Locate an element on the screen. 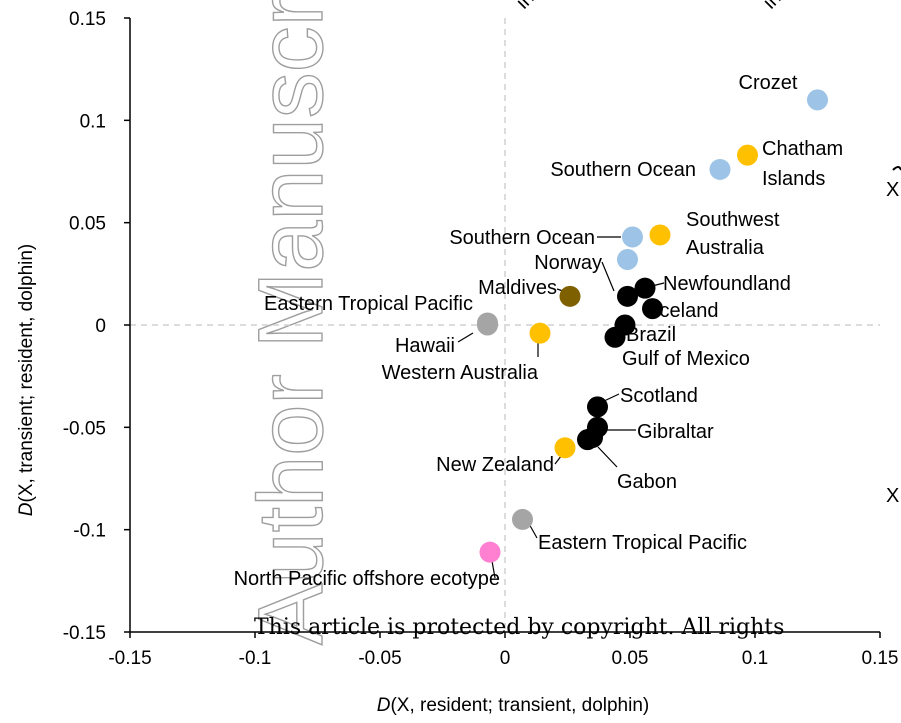 The width and height of the screenshot is (901, 723). x-axis-title-prefix: D is located at coordinates (384, 705).